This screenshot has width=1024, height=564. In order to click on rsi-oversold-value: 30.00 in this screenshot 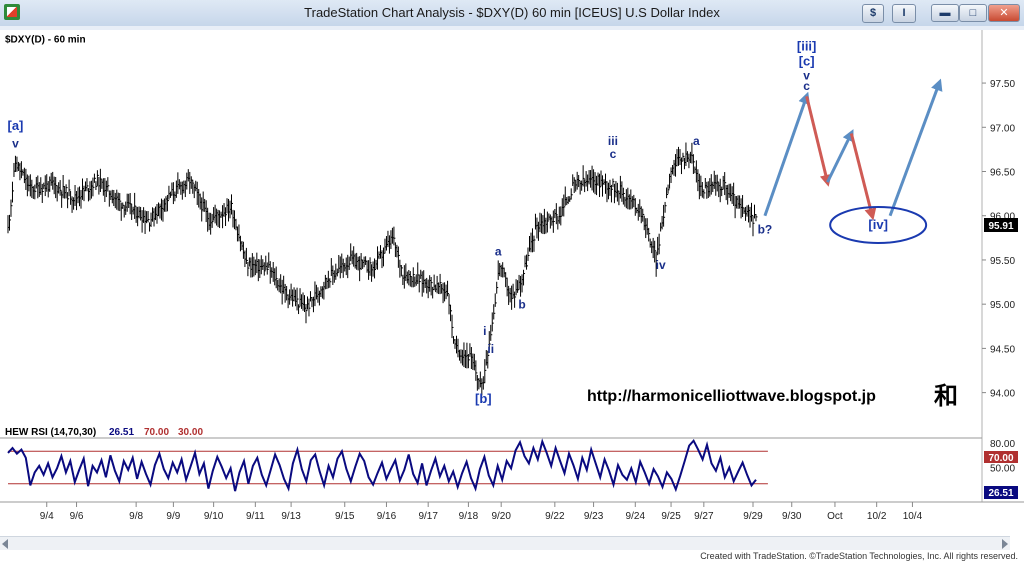, I will do `click(190, 432)`.